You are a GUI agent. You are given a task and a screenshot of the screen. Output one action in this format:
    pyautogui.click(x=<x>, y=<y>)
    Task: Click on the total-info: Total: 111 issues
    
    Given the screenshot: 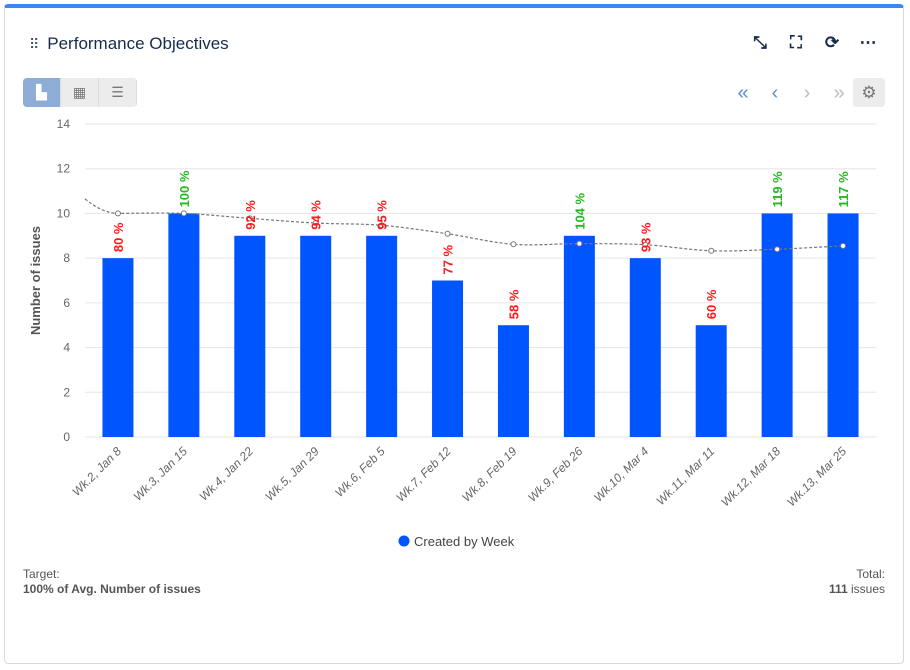 What is the action you would take?
    pyautogui.click(x=857, y=582)
    